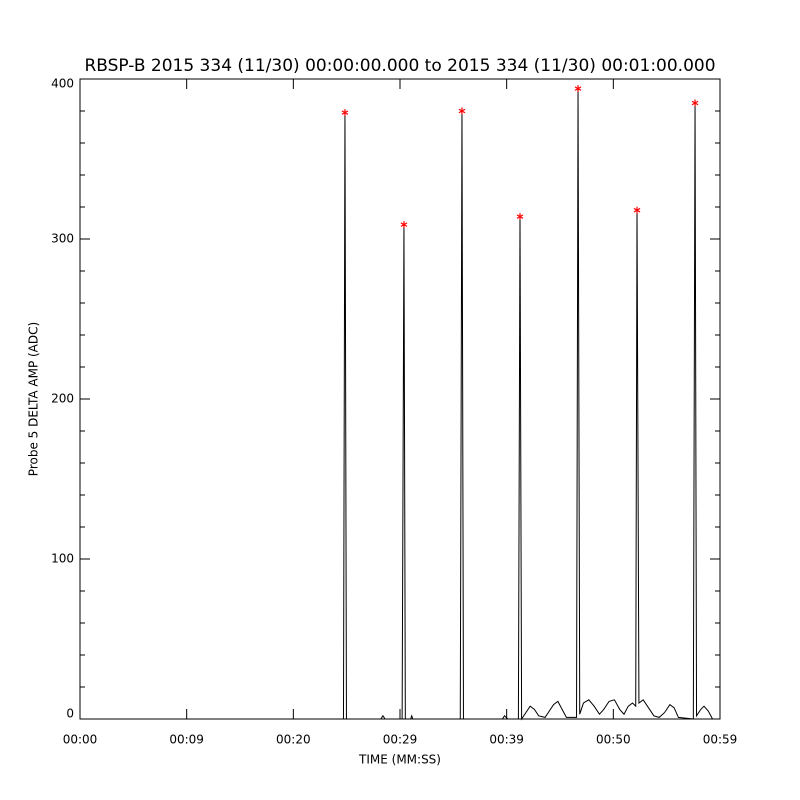  Describe the element at coordinates (80, 740) in the screenshot. I see `x-tick-label: 00:00` at that location.